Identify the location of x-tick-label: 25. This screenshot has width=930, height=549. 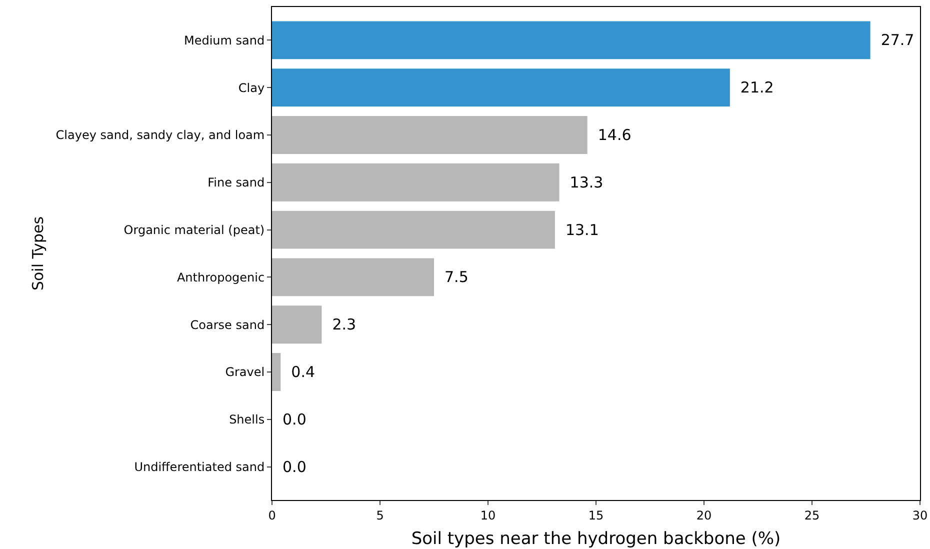
(812, 515).